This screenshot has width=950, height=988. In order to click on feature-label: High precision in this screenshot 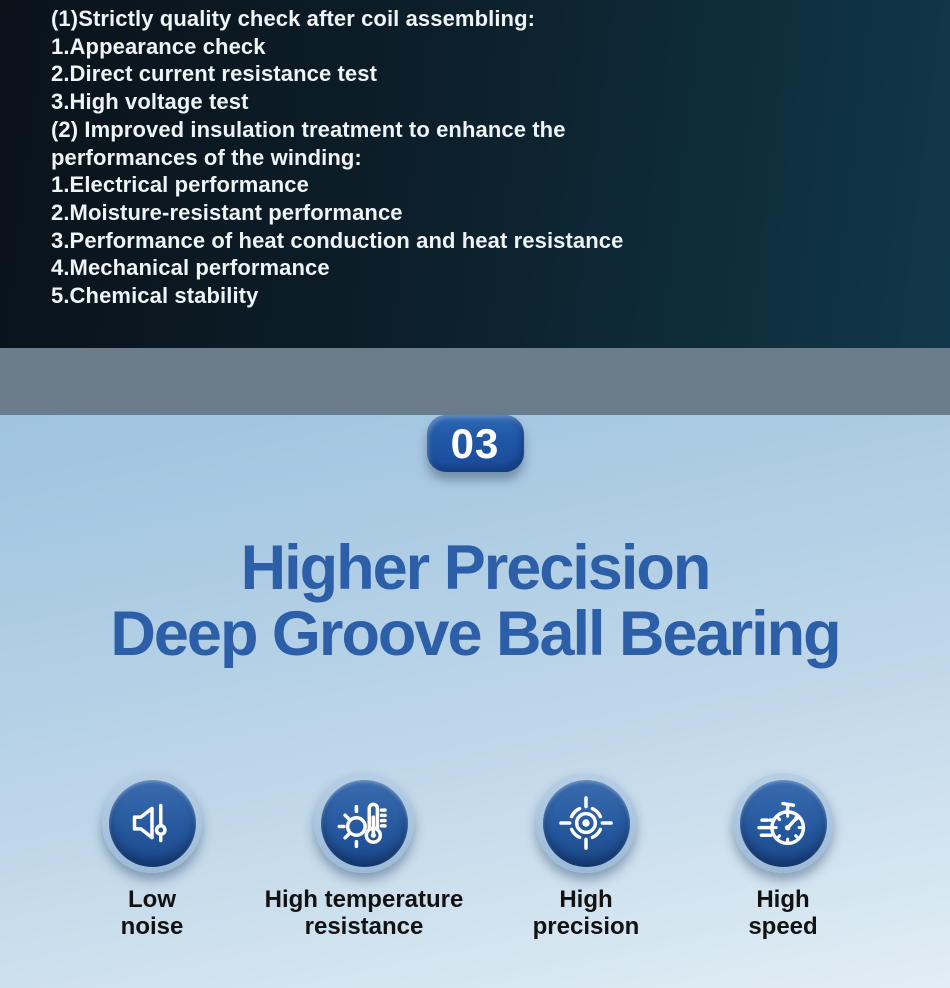, I will do `click(586, 913)`.